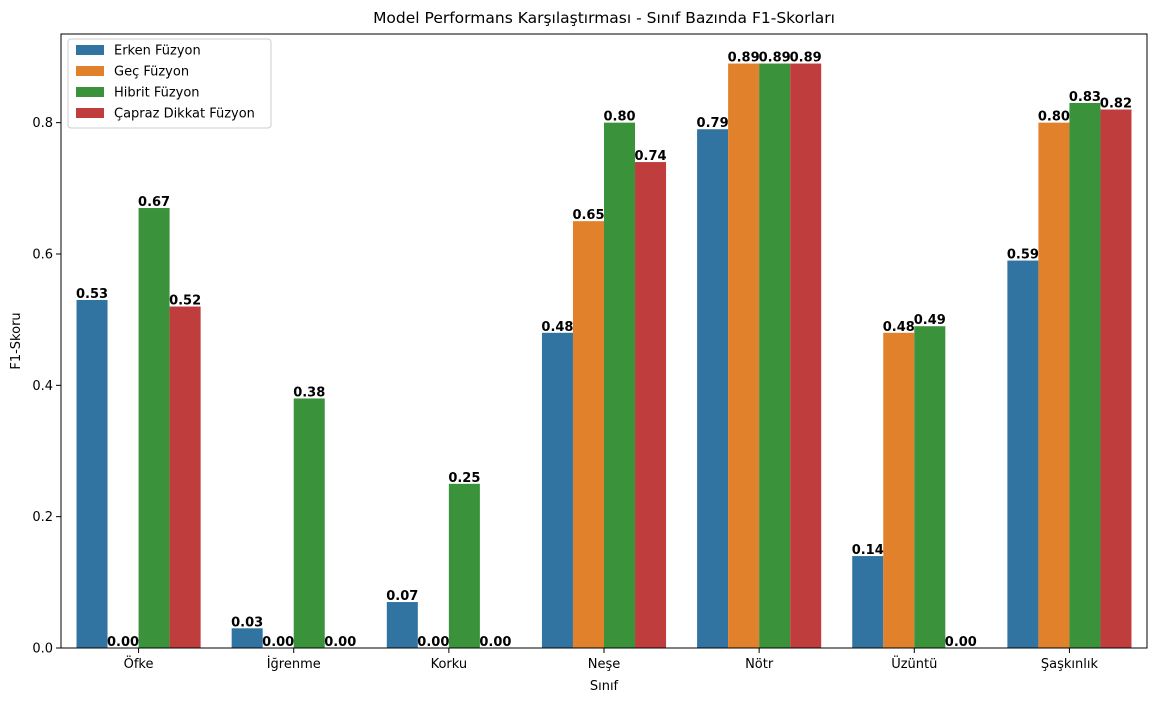 The image size is (1156, 703). Describe the element at coordinates (604, 664) in the screenshot. I see `x-tick-label: Neşe` at that location.